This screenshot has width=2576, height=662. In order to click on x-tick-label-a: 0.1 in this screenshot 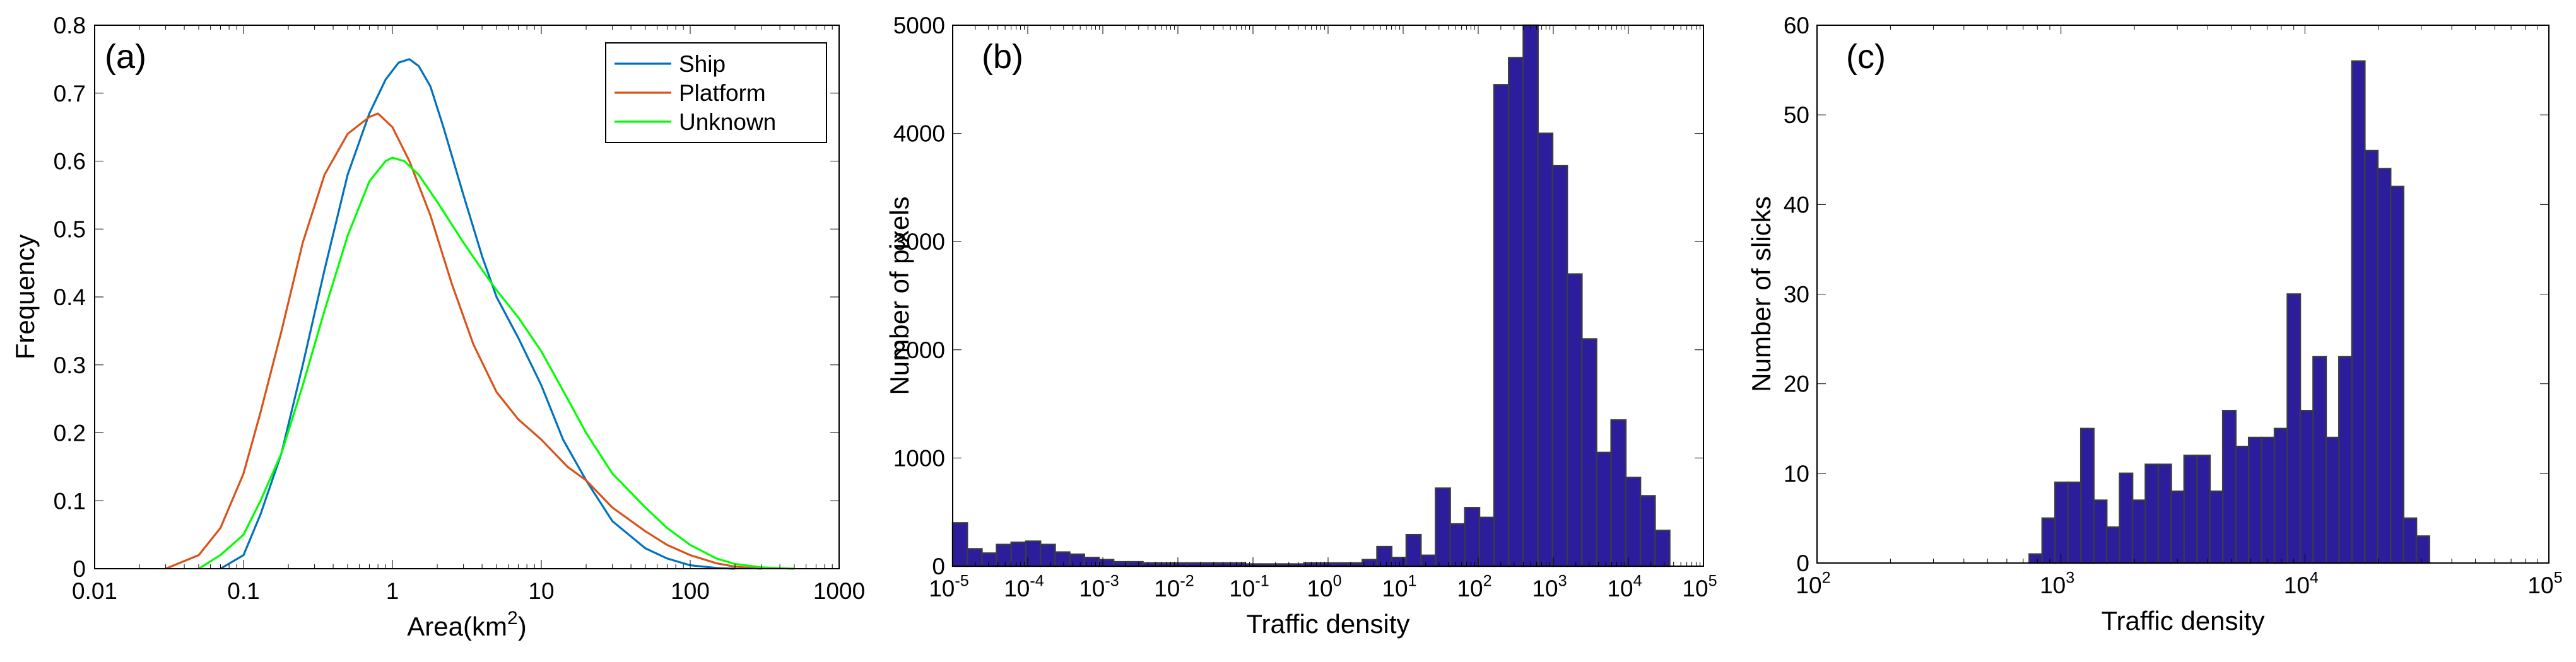, I will do `click(243, 591)`.